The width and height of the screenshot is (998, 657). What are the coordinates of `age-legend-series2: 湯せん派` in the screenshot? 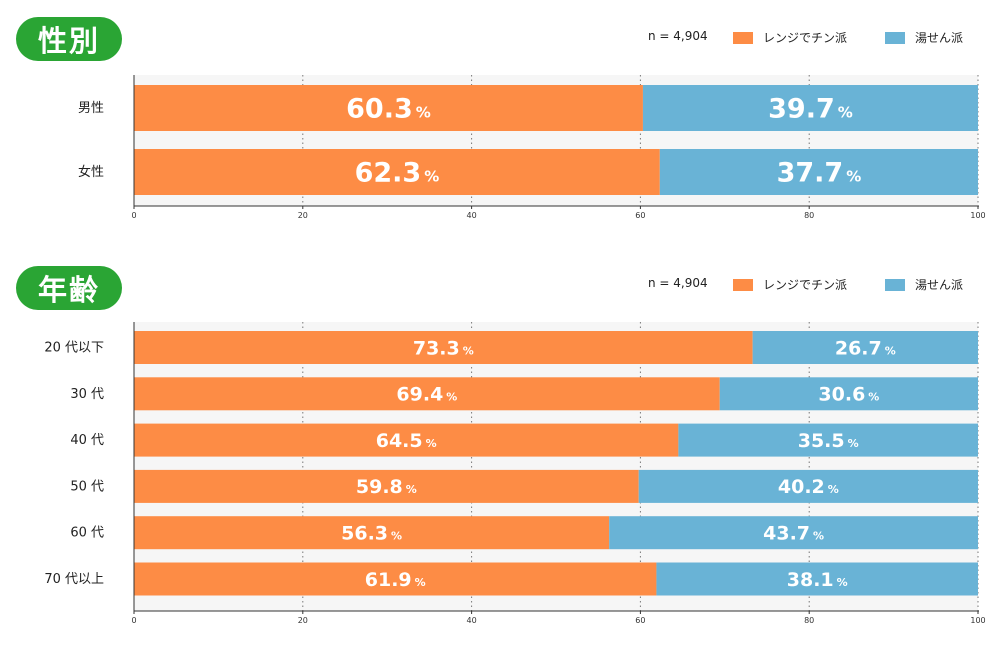 It's located at (924, 284).